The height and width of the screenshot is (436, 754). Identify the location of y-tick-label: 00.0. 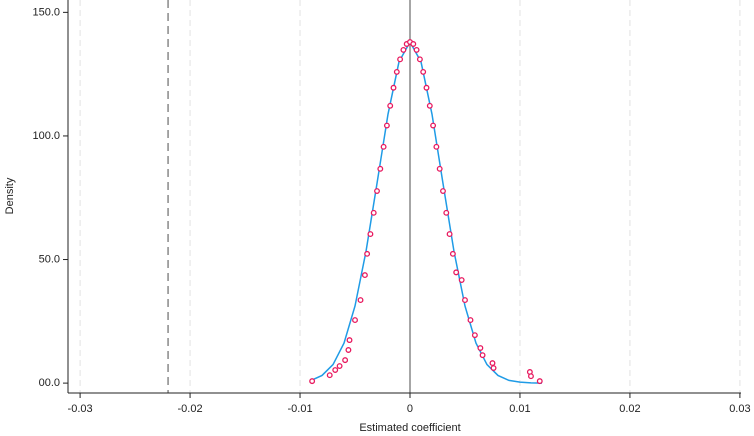
(49, 383).